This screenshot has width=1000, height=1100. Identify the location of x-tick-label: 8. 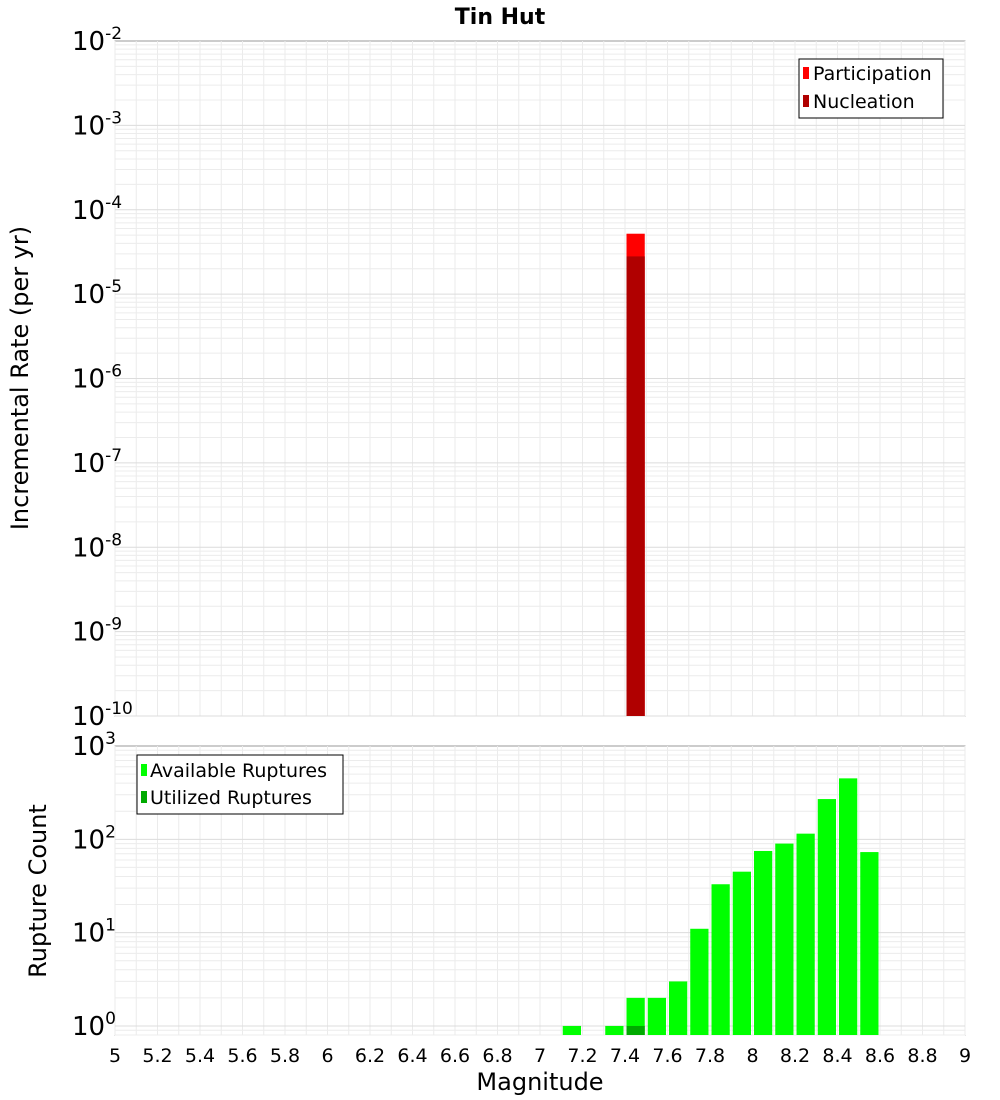
(752, 1056).